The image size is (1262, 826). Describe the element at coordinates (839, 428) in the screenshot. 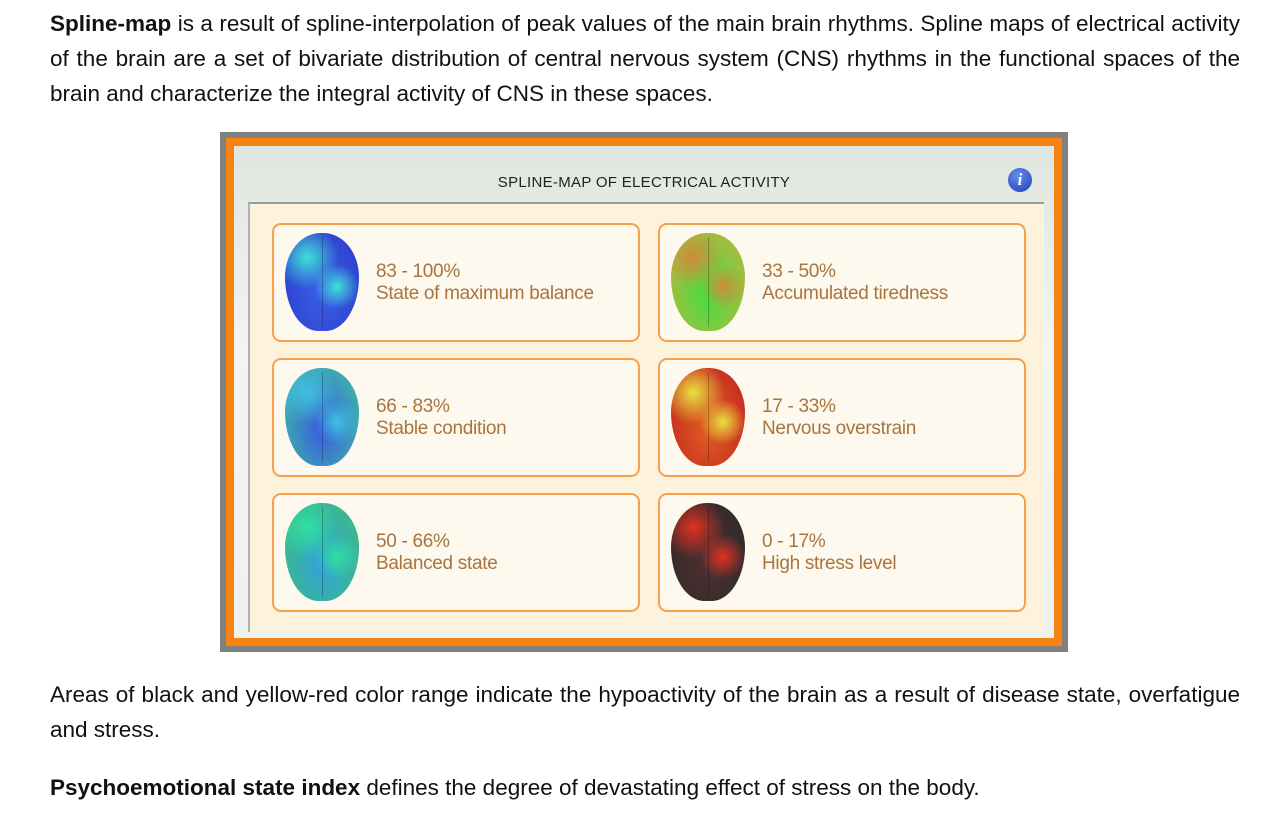

I see `state-label: Nervous overstrain` at that location.